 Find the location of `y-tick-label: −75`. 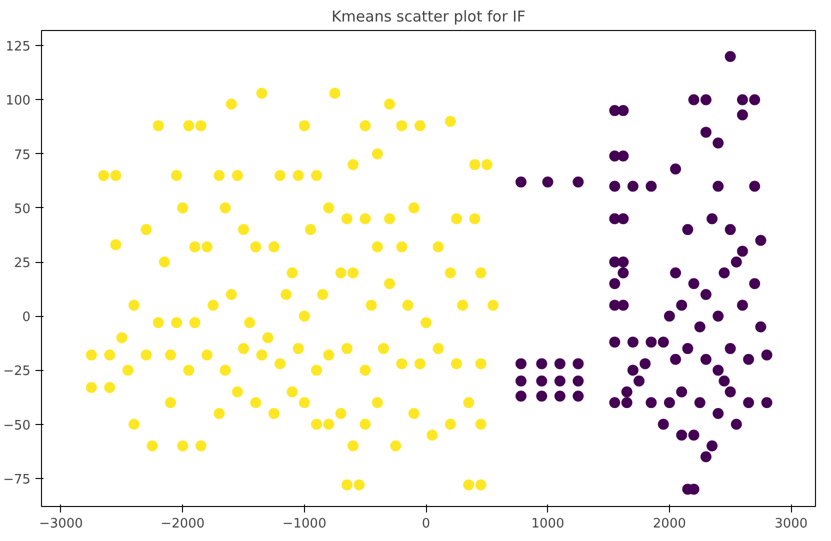

y-tick-label: −75 is located at coordinates (17, 480).